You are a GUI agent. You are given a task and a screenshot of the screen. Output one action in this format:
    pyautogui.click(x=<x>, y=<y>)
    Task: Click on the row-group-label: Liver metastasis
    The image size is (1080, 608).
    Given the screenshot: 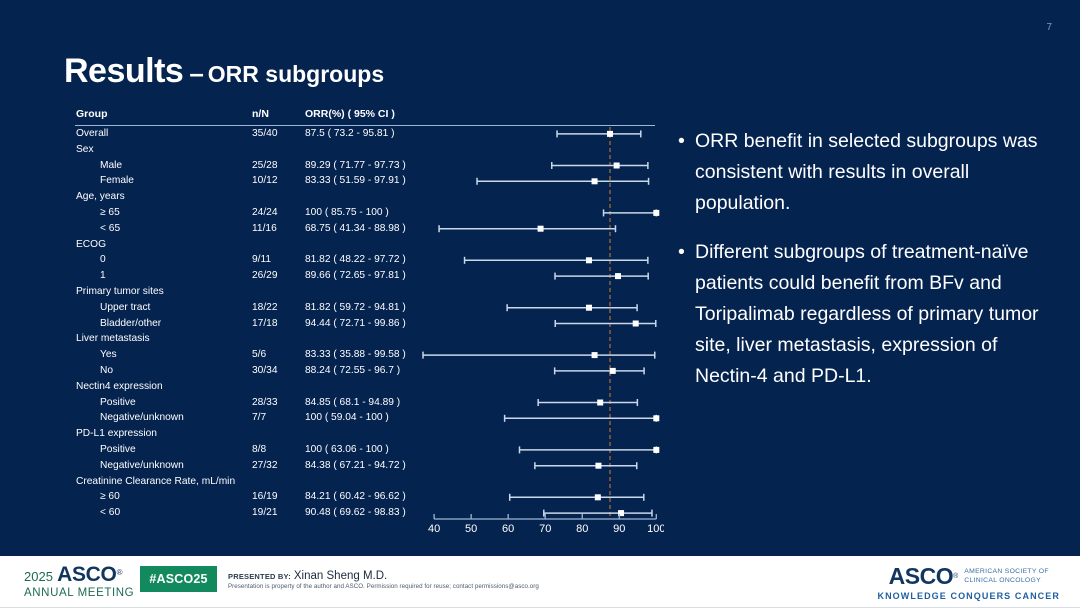 What is the action you would take?
    pyautogui.click(x=113, y=339)
    